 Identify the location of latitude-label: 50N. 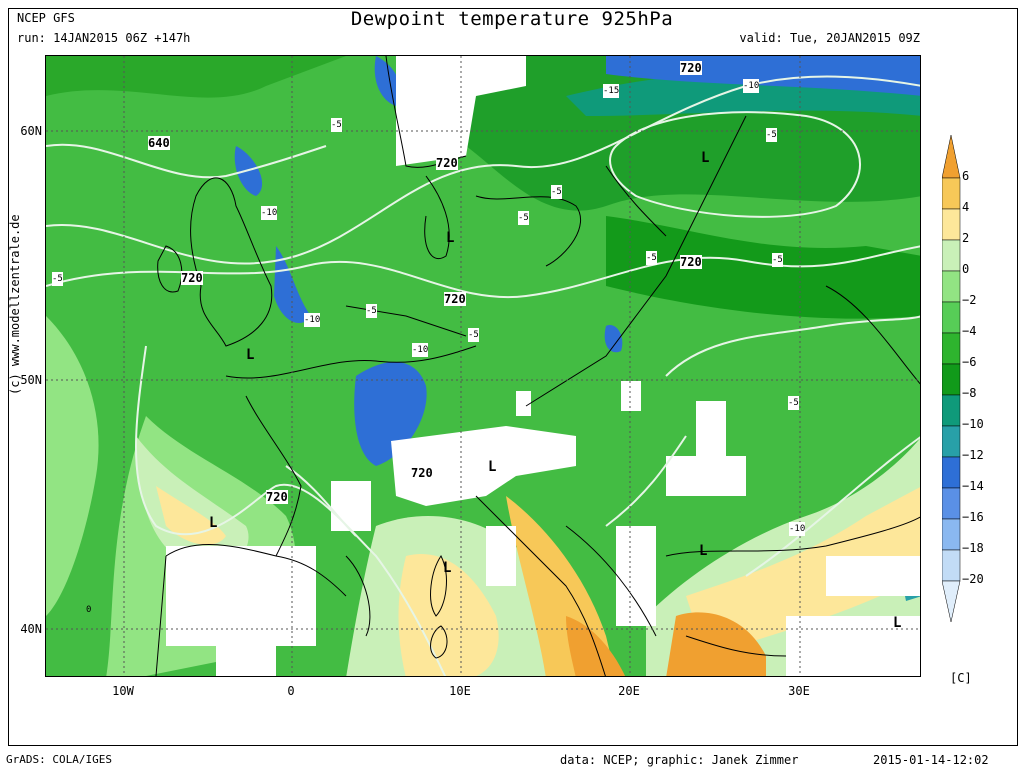
(31, 380).